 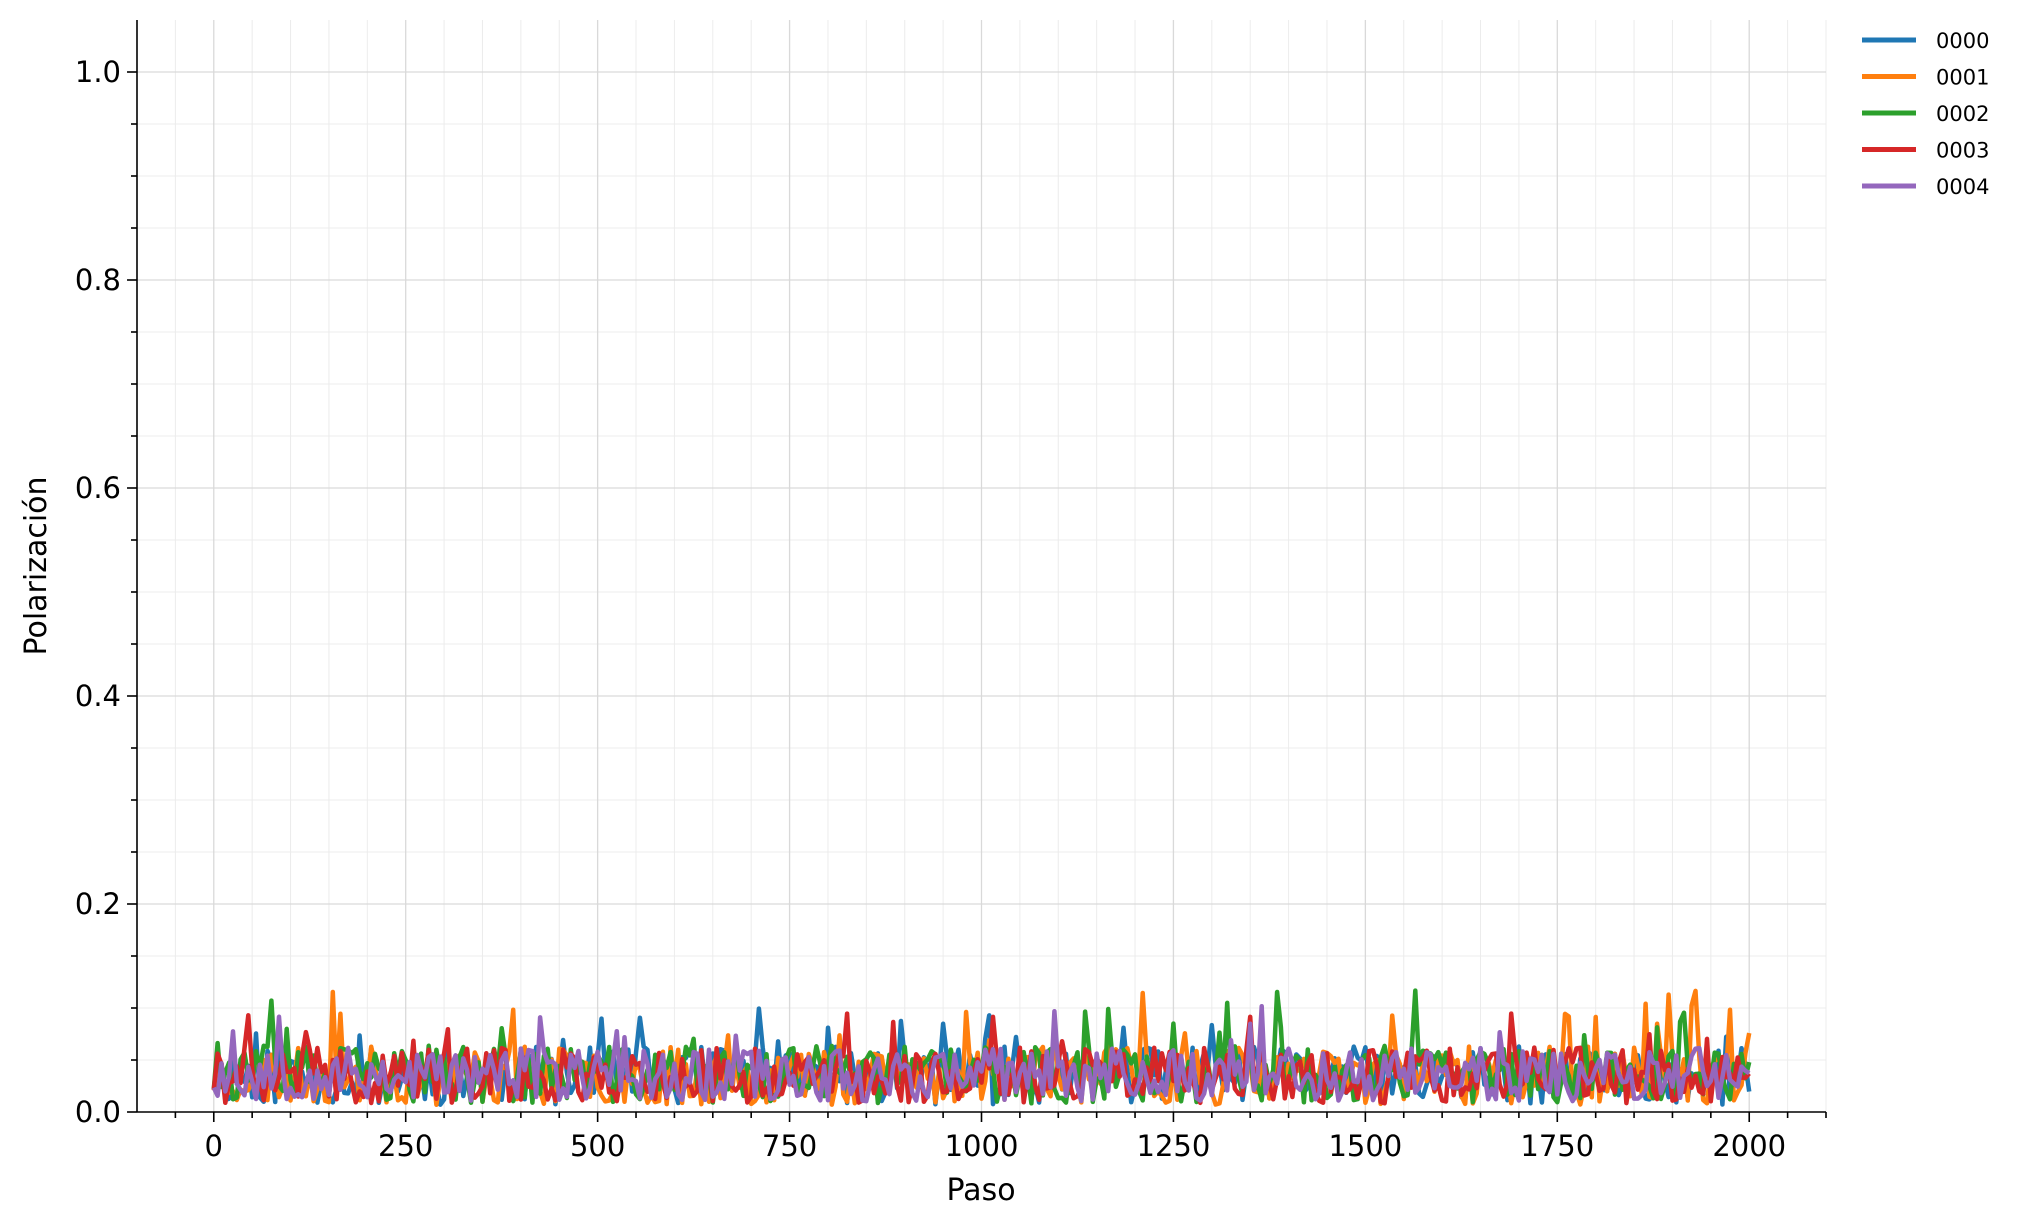 What do you see at coordinates (1962, 114) in the screenshot?
I see `legend-label: 0002` at bounding box center [1962, 114].